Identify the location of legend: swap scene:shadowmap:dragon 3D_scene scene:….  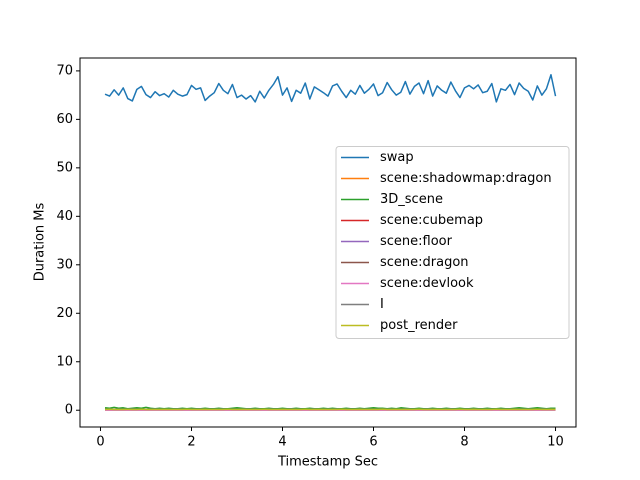
(452, 242).